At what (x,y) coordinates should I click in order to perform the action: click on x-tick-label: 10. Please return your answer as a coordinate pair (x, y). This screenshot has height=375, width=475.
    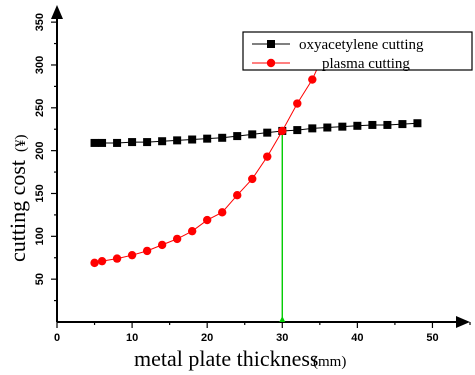
    Looking at the image, I should click on (132, 338).